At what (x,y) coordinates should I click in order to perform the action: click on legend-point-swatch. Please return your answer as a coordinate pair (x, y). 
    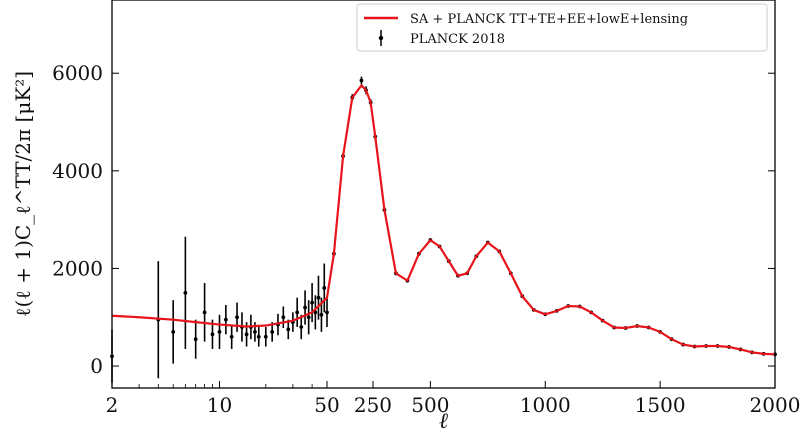
    Looking at the image, I should click on (381, 38).